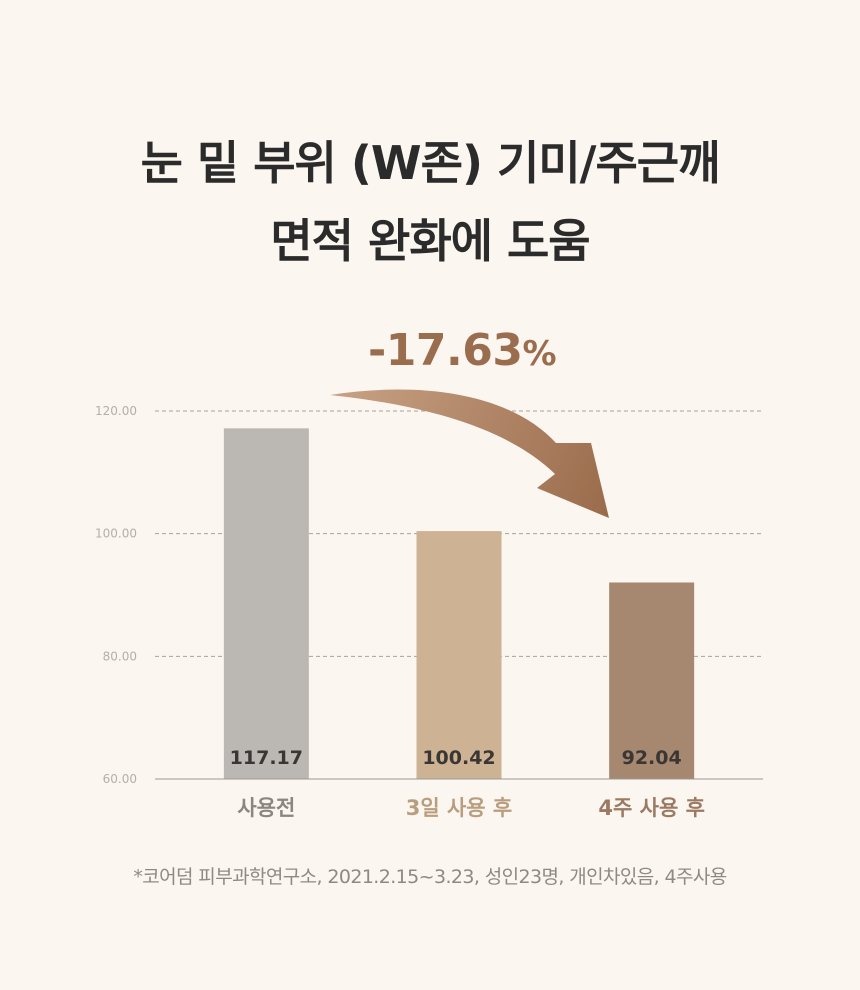 The height and width of the screenshot is (990, 860). Describe the element at coordinates (445, 350) in the screenshot. I see `change-value: -17.63` at that location.